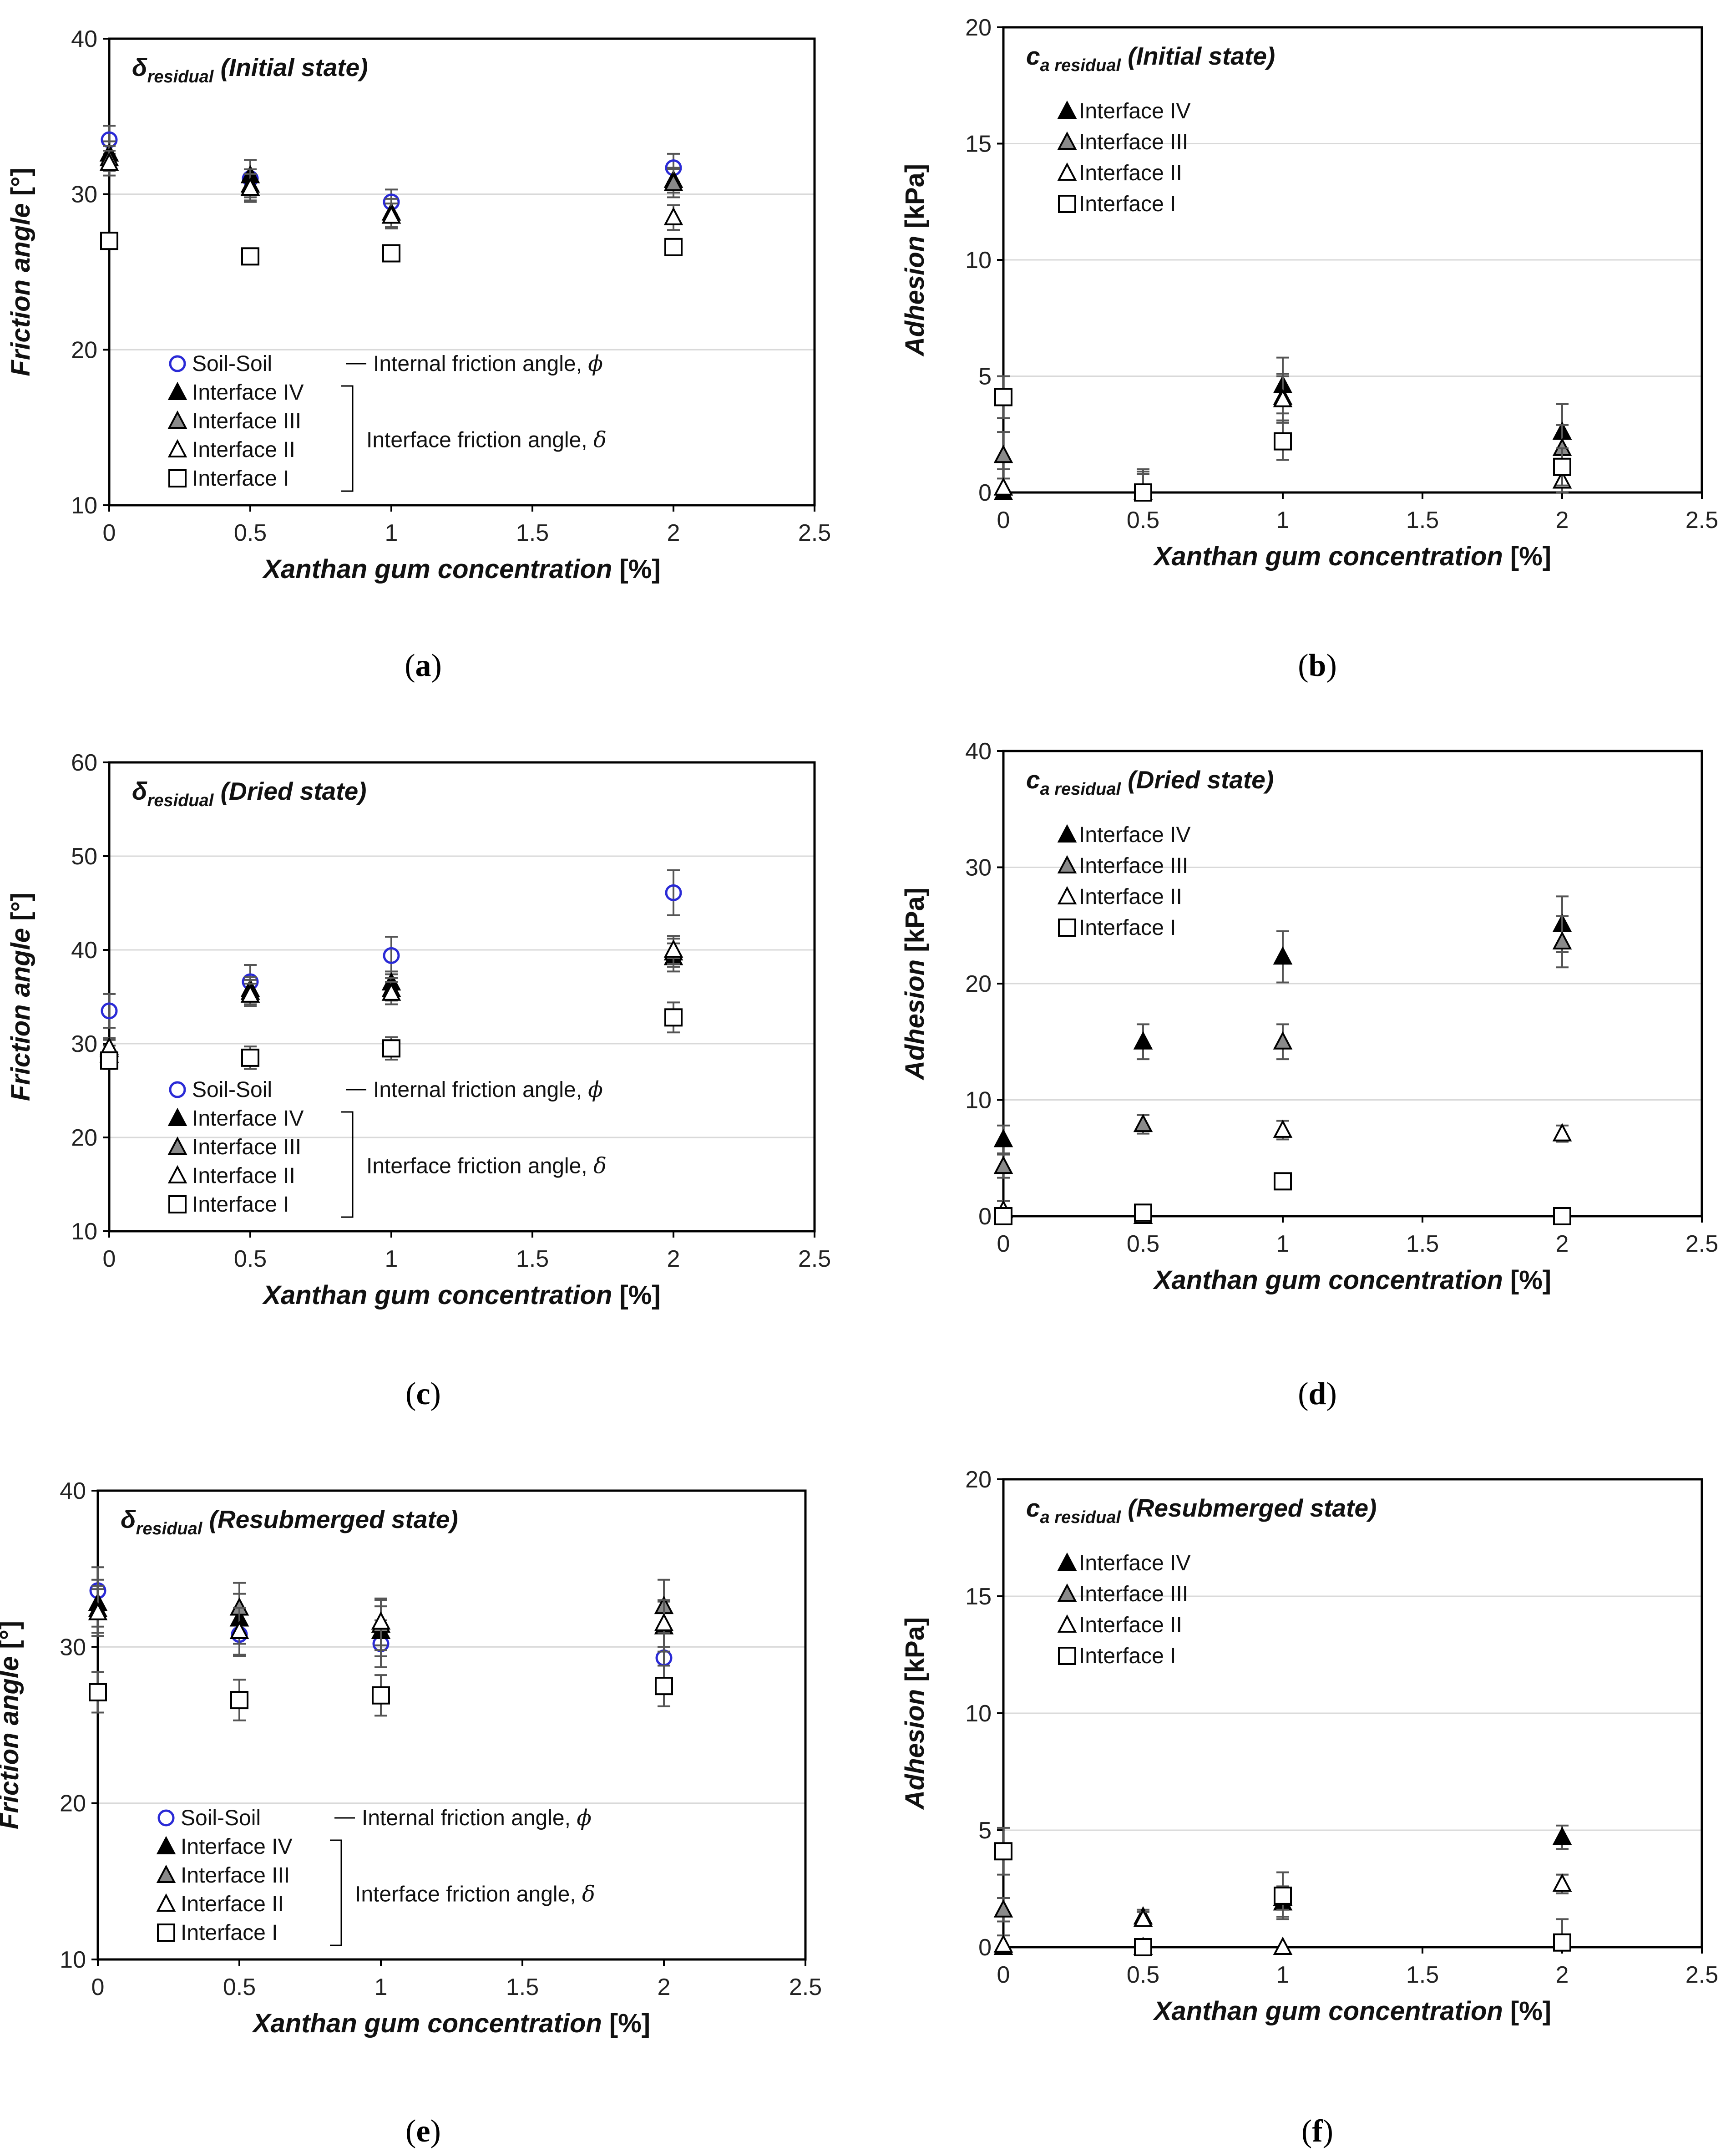  I want to click on y-tick-label: 15, so click(979, 144).